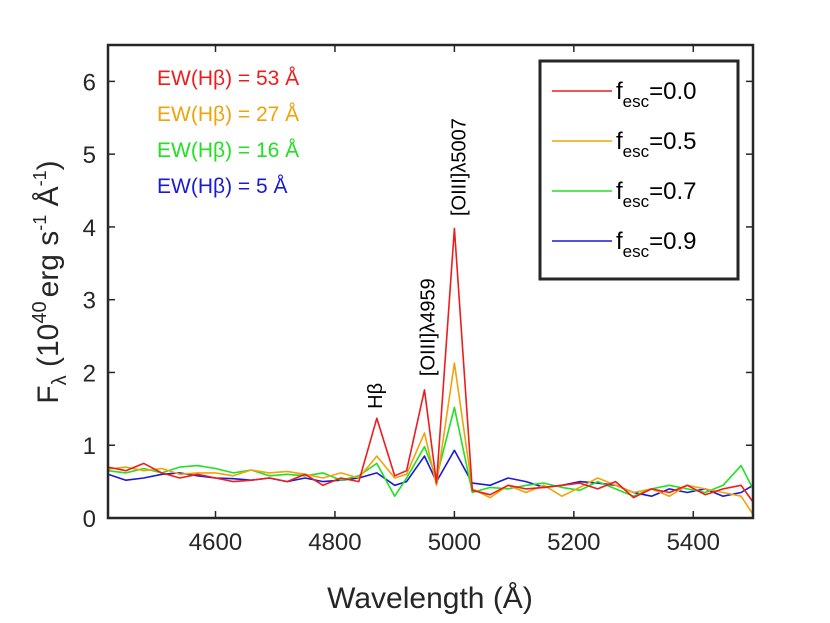  What do you see at coordinates (48, 394) in the screenshot?
I see `y-label-base: F` at bounding box center [48, 394].